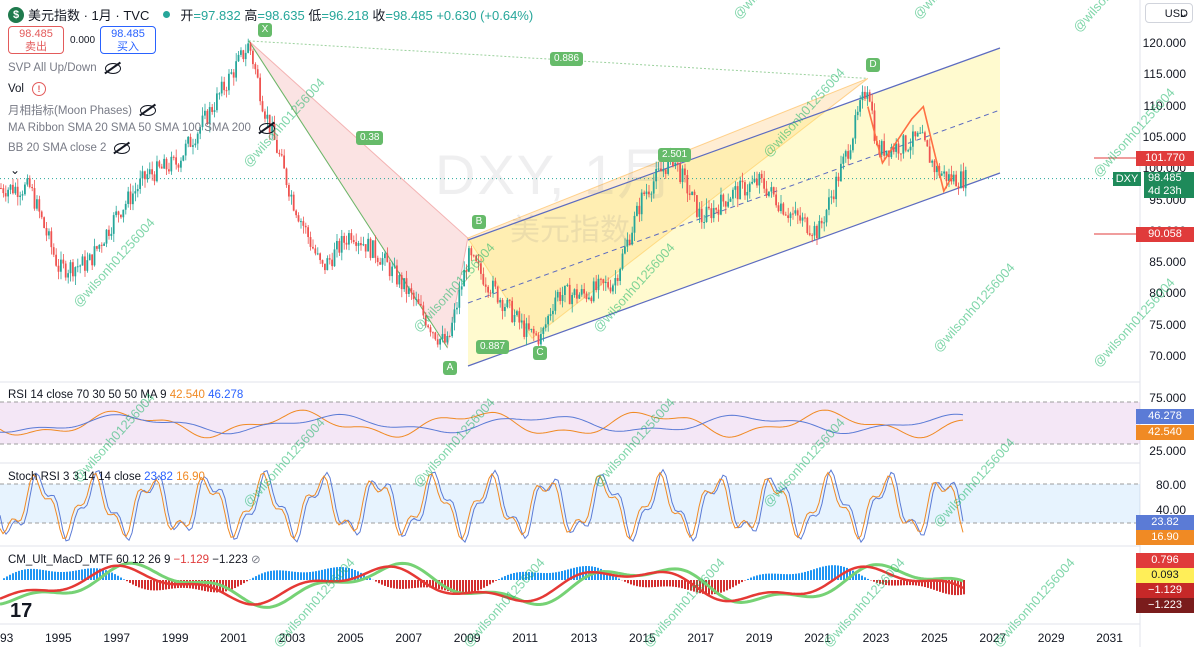  Describe the element at coordinates (69, 148) in the screenshot. I see `indicator-bb: BB 20 SMA close 2` at that location.